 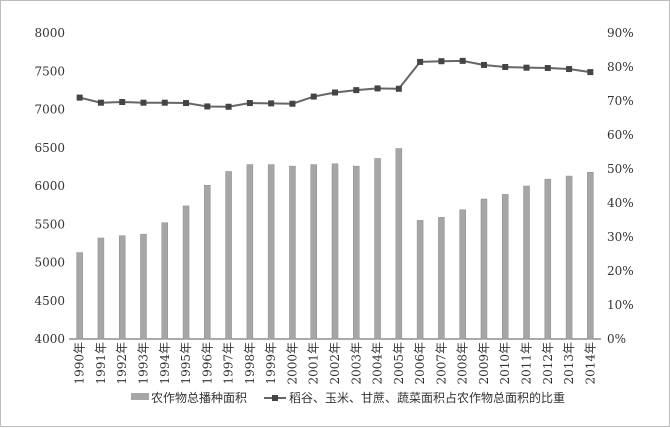 I want to click on y-left-axis: 4000 4500 5000 5500 6000 6500 7000 7500 8000, so click(x=49, y=186).